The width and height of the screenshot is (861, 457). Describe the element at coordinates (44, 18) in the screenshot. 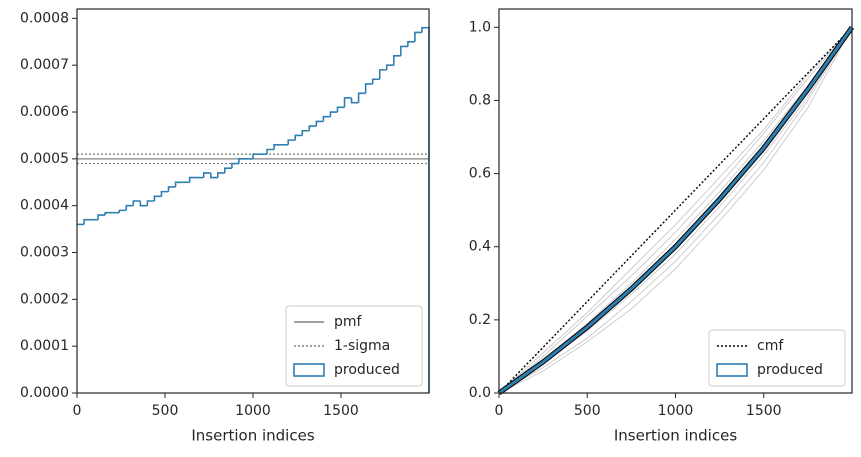

I see `y-tick-label: 0.0008` at that location.